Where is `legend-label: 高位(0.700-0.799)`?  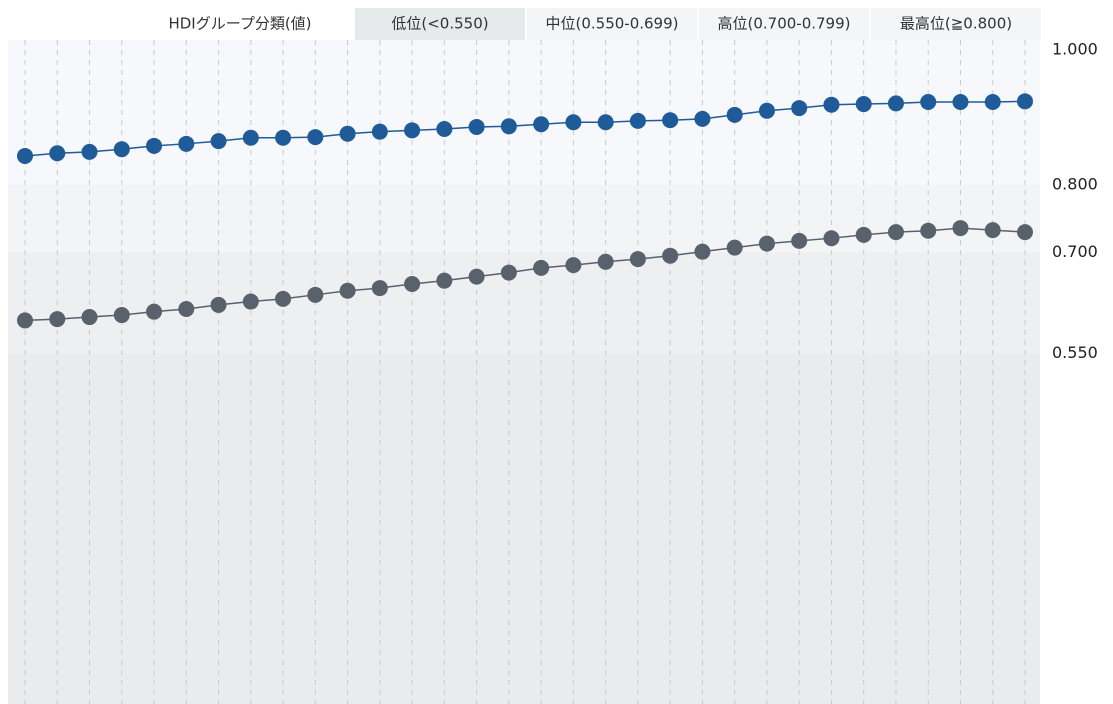 legend-label: 高位(0.700-0.799) is located at coordinates (783, 24).